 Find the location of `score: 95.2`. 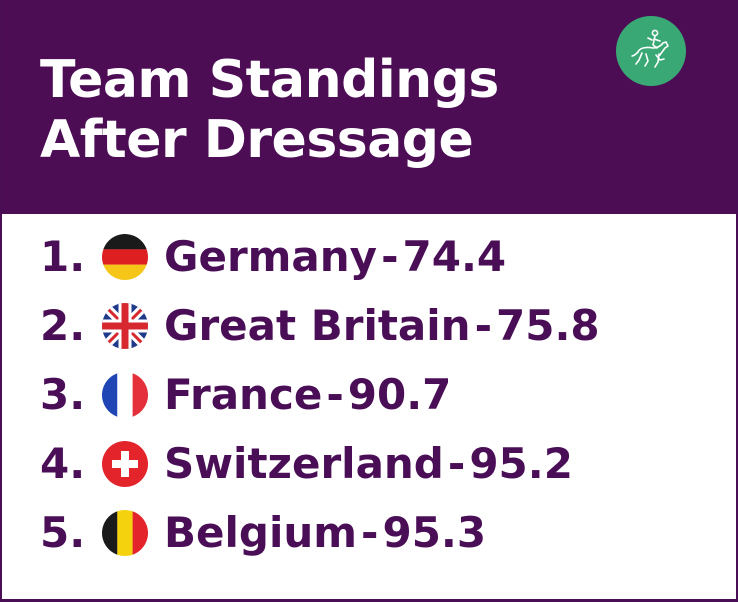

score: 95.2 is located at coordinates (521, 463).